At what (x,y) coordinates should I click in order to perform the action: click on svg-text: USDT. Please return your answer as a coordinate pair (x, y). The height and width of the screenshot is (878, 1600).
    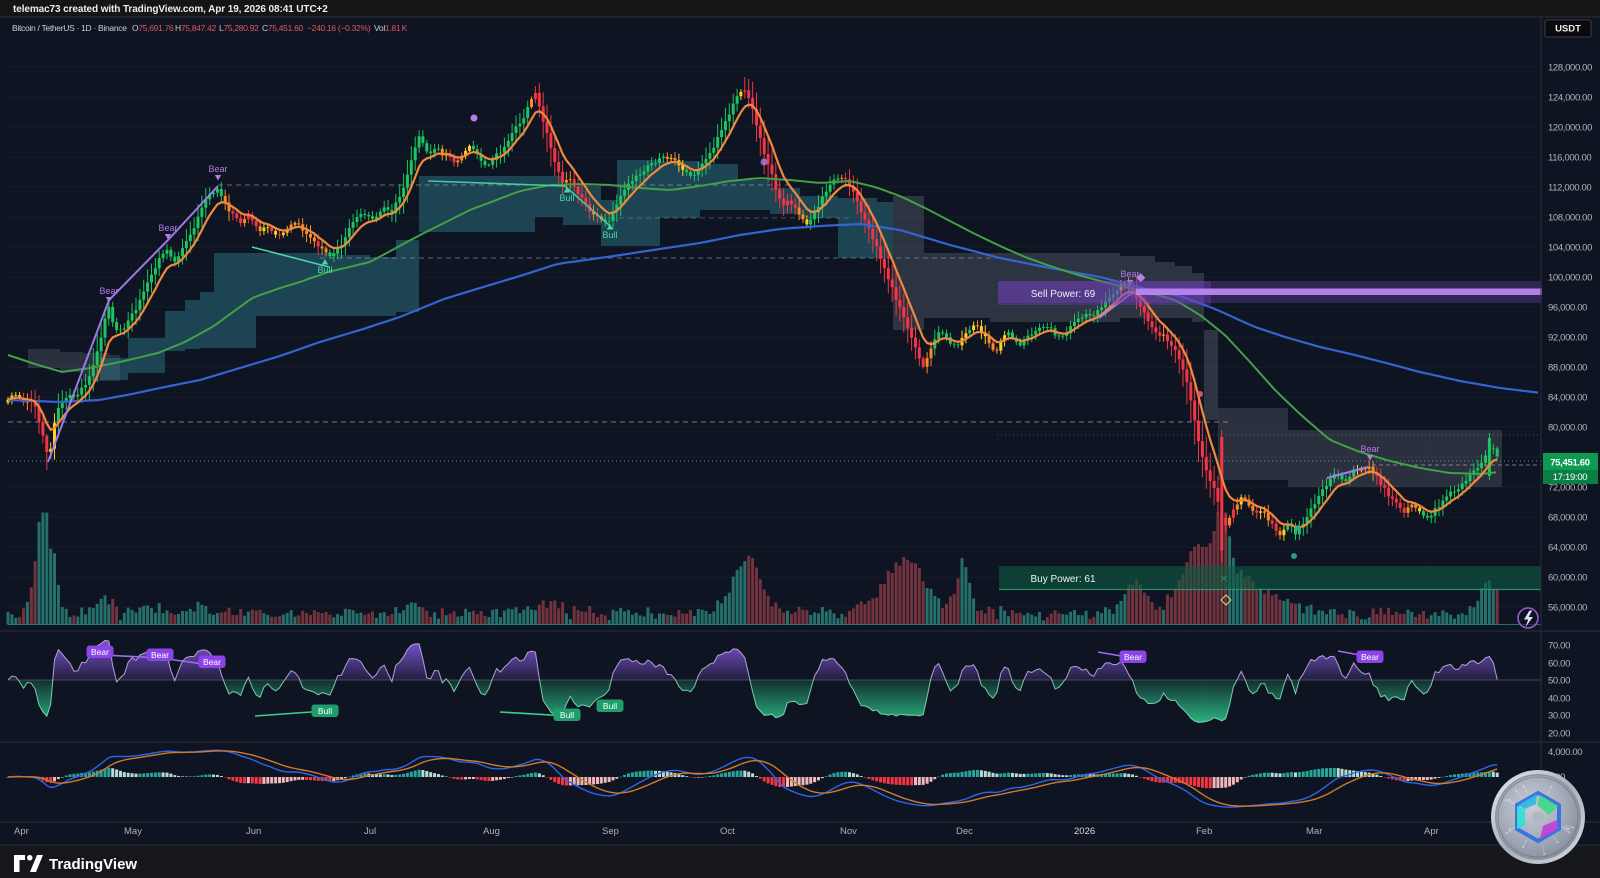
    Looking at the image, I should click on (1568, 29).